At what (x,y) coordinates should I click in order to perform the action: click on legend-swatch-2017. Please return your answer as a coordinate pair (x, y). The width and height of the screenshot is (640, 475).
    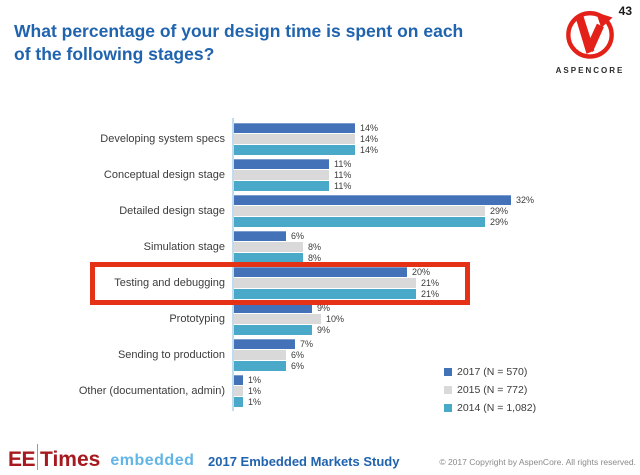
    Looking at the image, I should click on (448, 372).